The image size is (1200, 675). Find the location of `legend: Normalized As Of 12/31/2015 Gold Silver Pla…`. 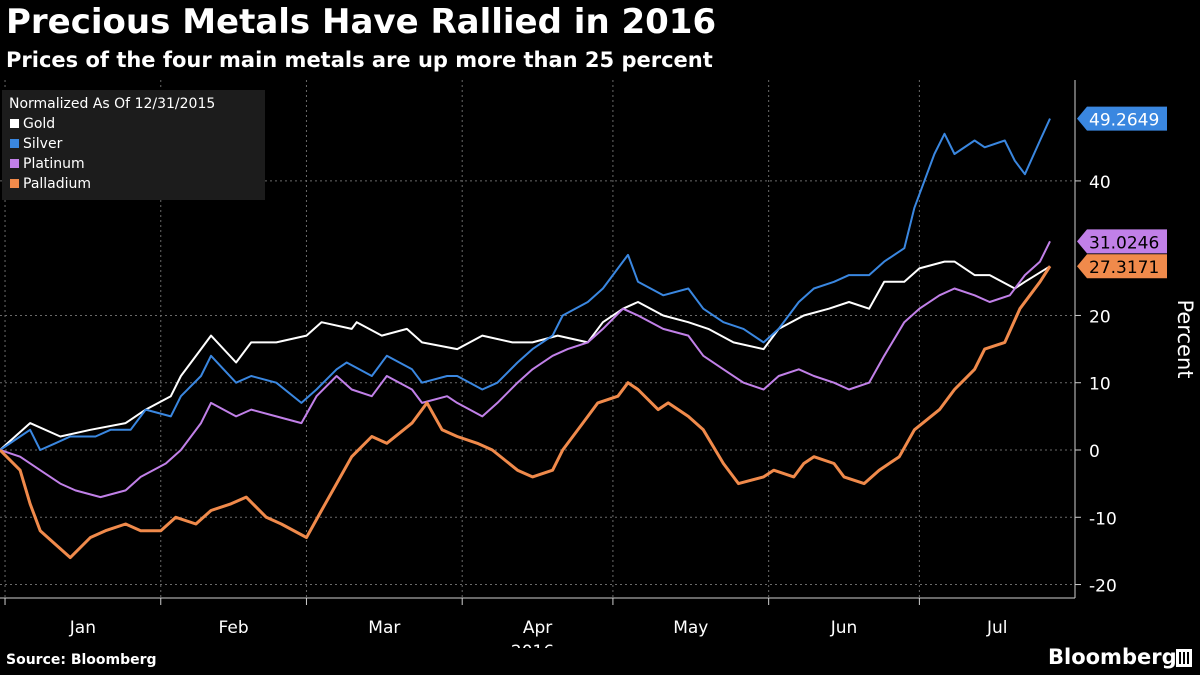

legend: Normalized As Of 12/31/2015 Gold Silver Pla… is located at coordinates (133, 145).